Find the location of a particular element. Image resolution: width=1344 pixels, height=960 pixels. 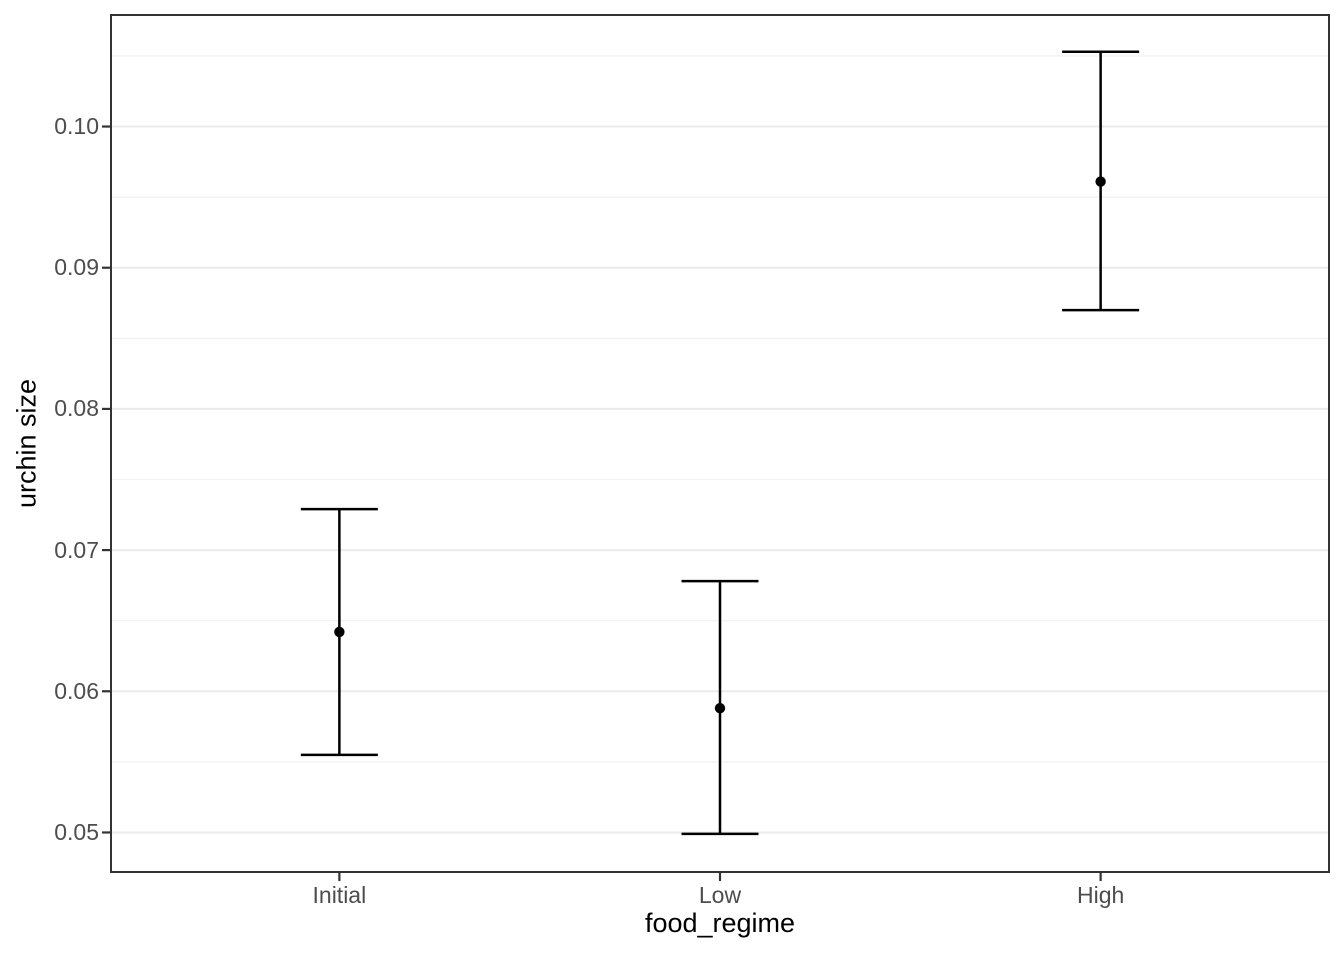

y-axis-title: urchin size is located at coordinates (26, 443).